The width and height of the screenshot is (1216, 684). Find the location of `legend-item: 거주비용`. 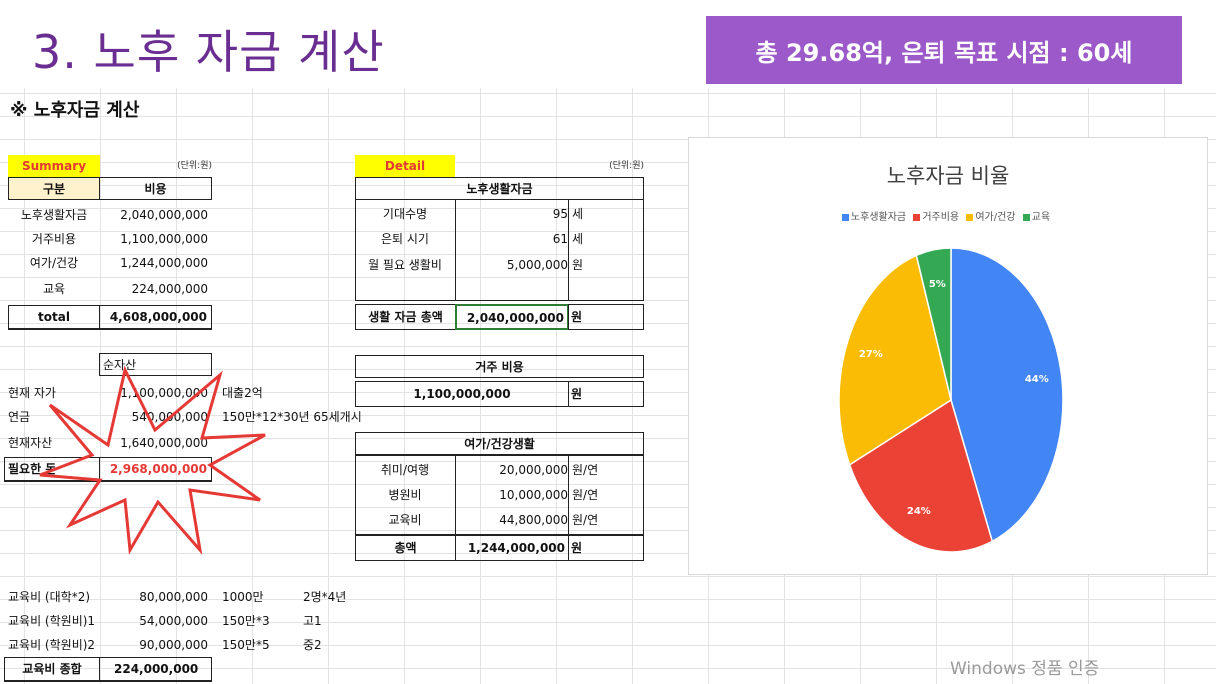

legend-item: 거주비용 is located at coordinates (936, 217).